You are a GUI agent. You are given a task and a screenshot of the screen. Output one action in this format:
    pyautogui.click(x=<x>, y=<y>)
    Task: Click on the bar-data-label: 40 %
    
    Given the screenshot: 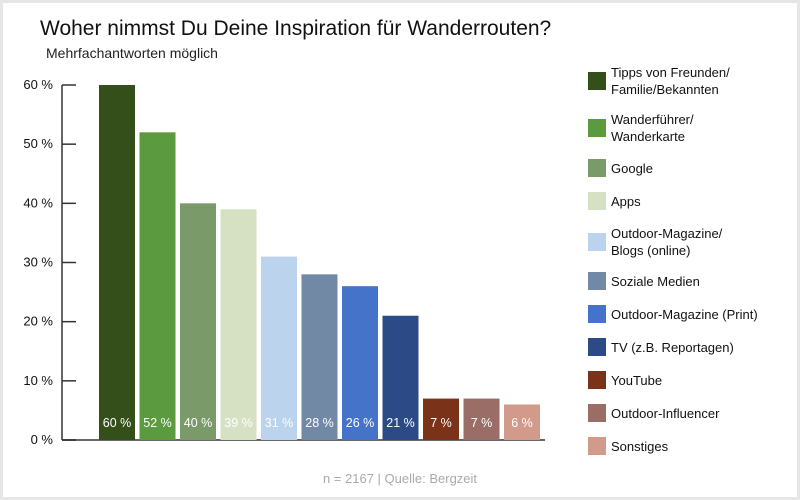 What is the action you would take?
    pyautogui.click(x=198, y=423)
    